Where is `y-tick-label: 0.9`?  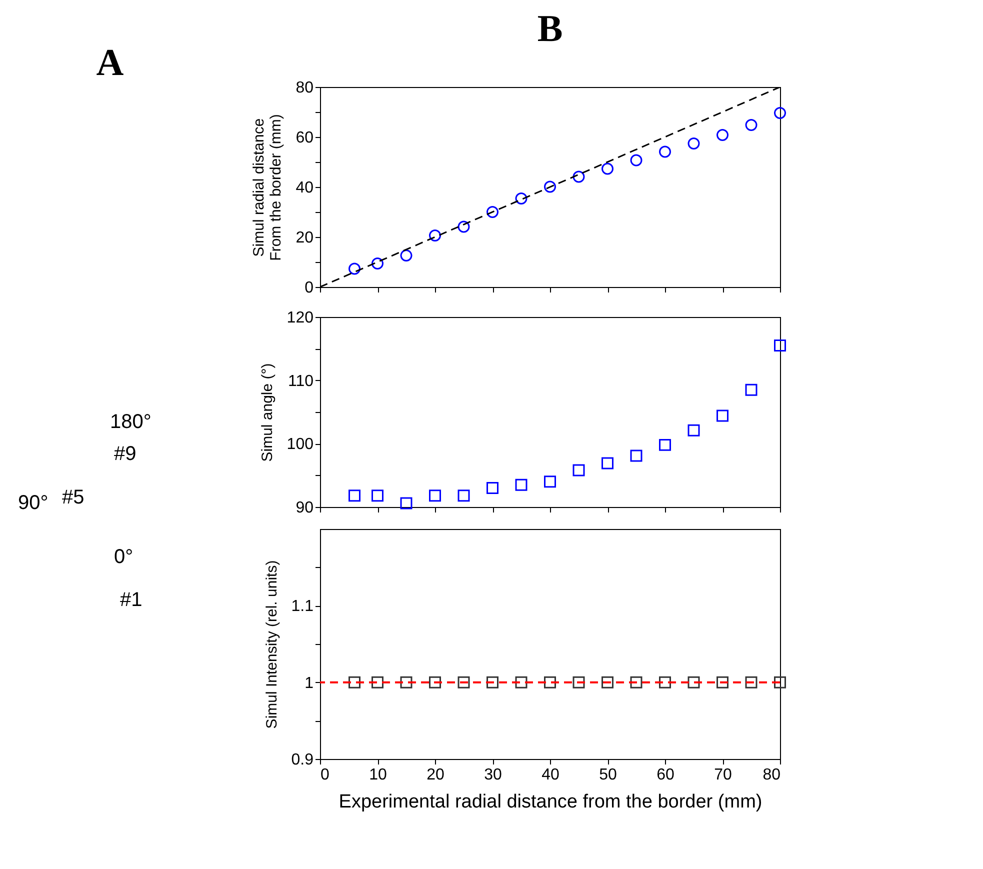 y-tick-label: 0.9 is located at coordinates (302, 760).